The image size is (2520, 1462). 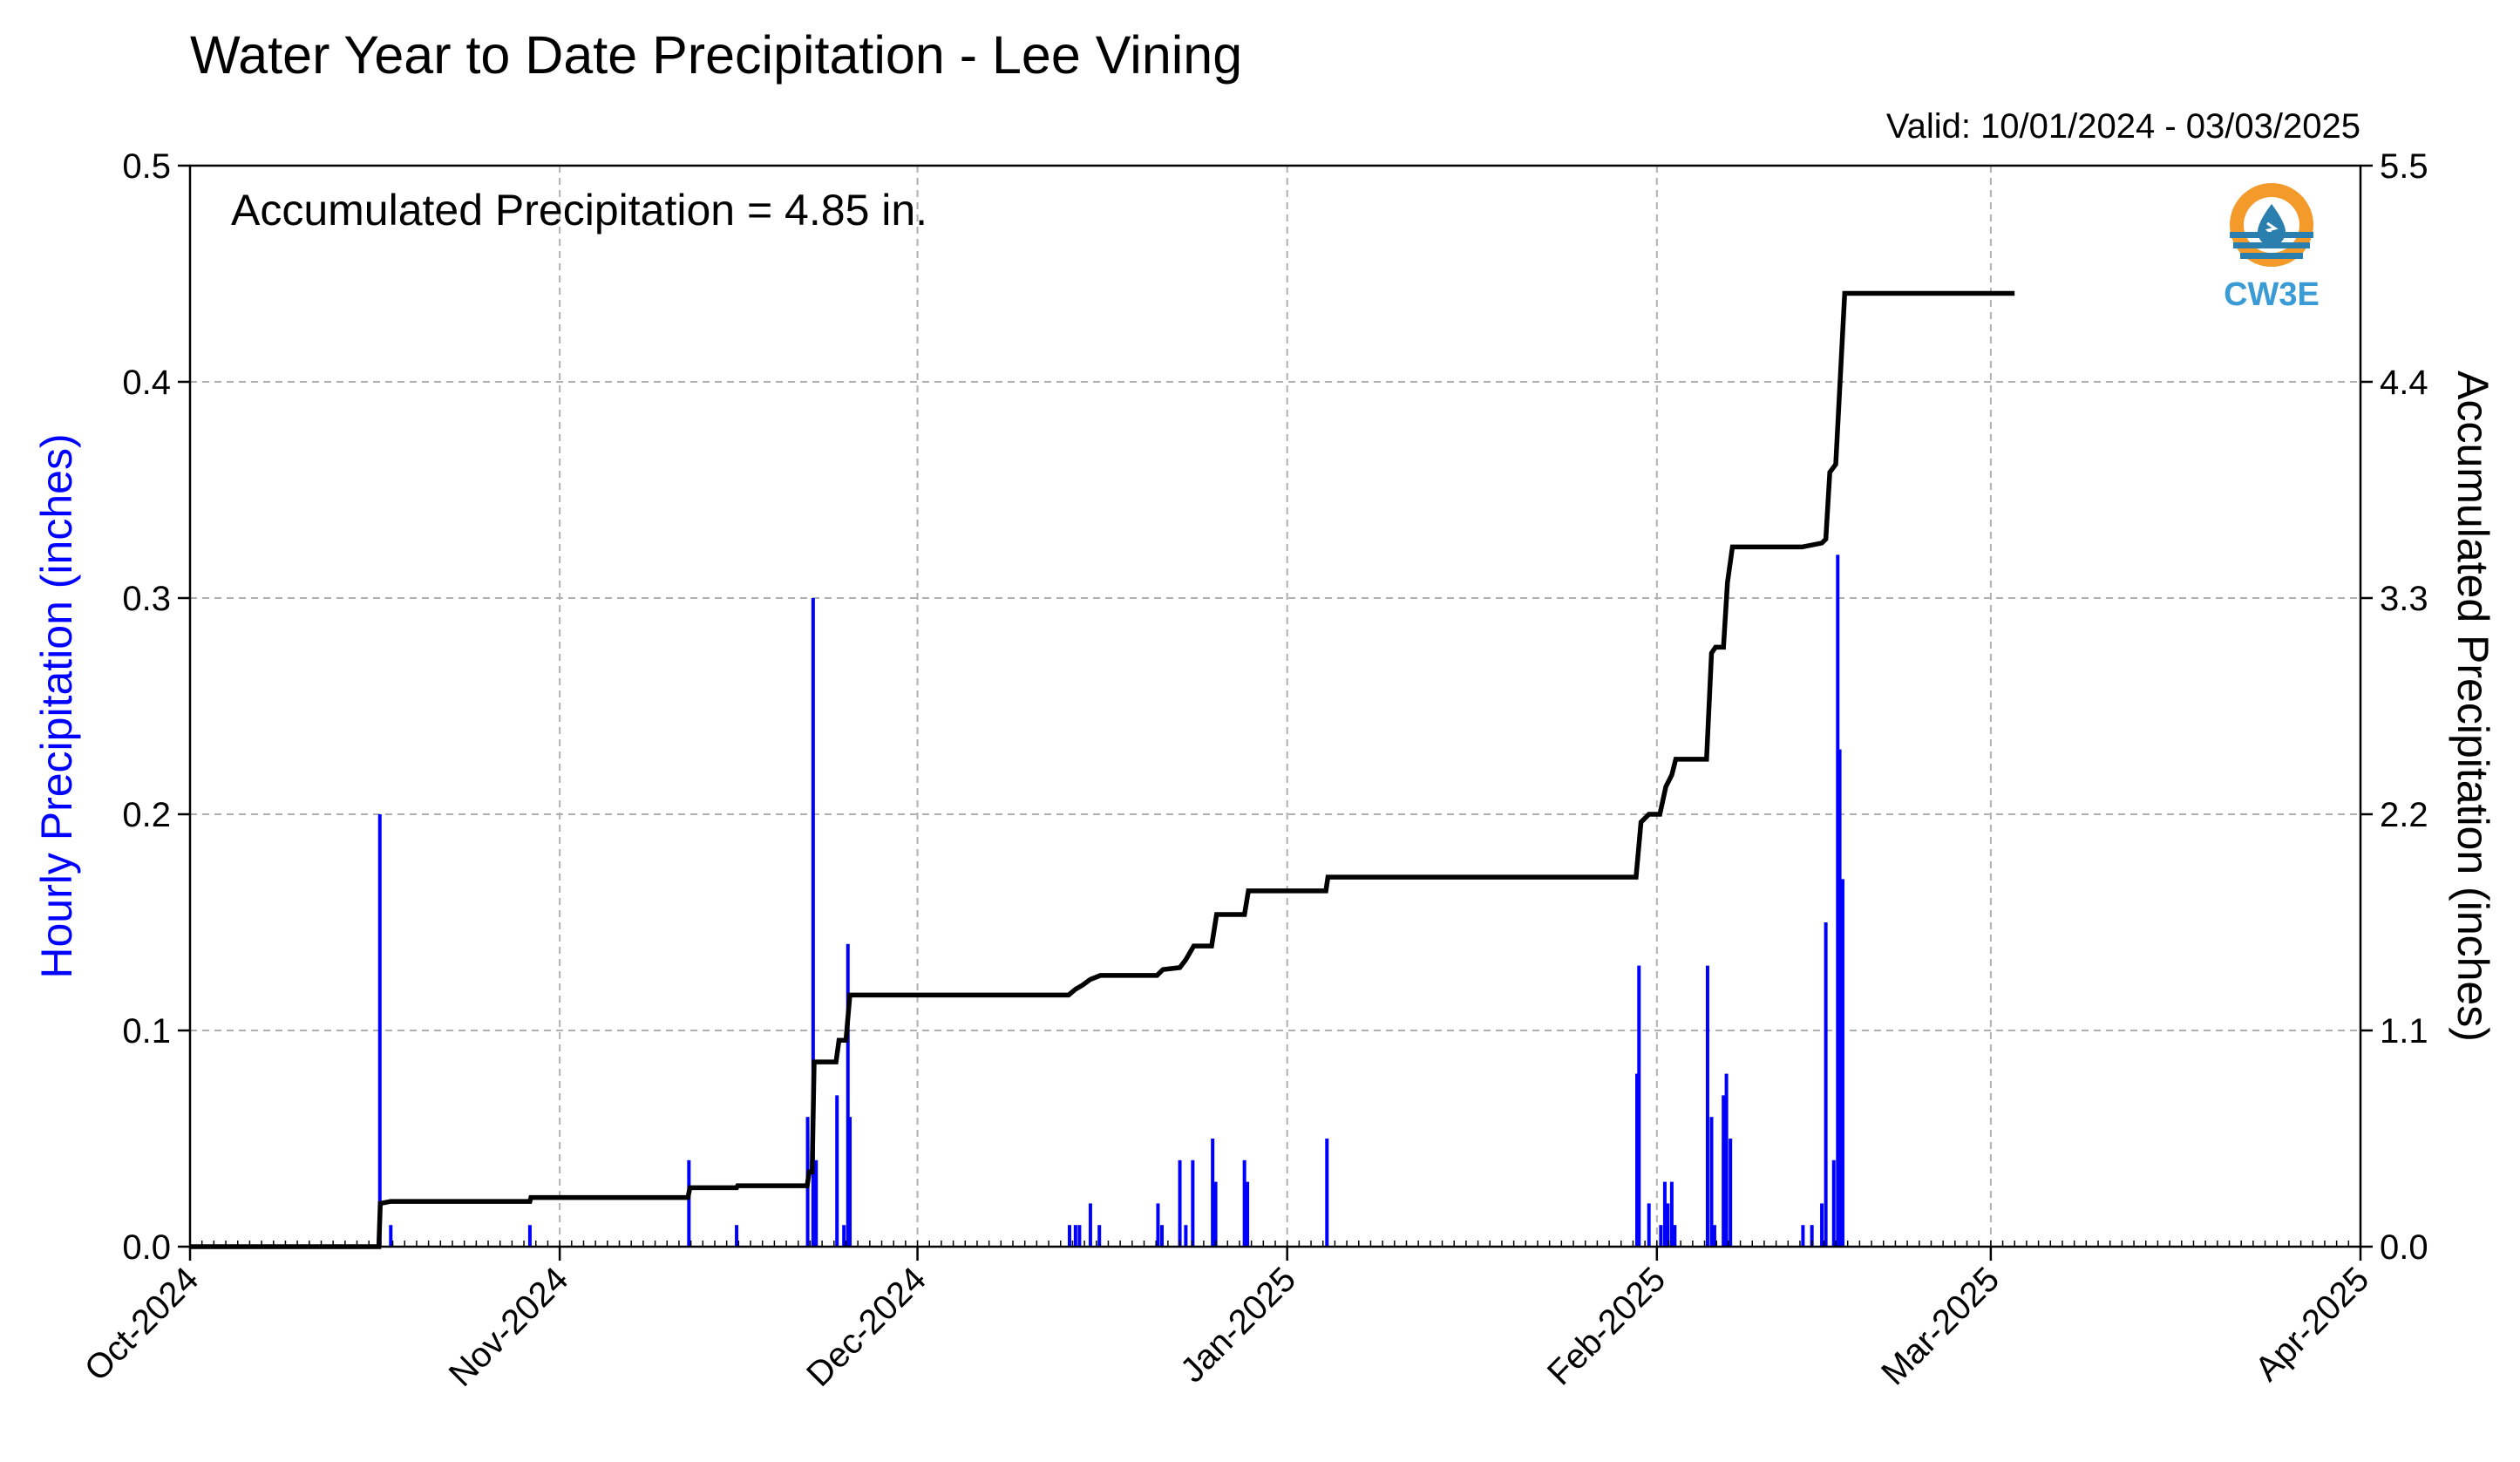 I want to click on cw3e-logo: CW3E, so click(x=2272, y=248).